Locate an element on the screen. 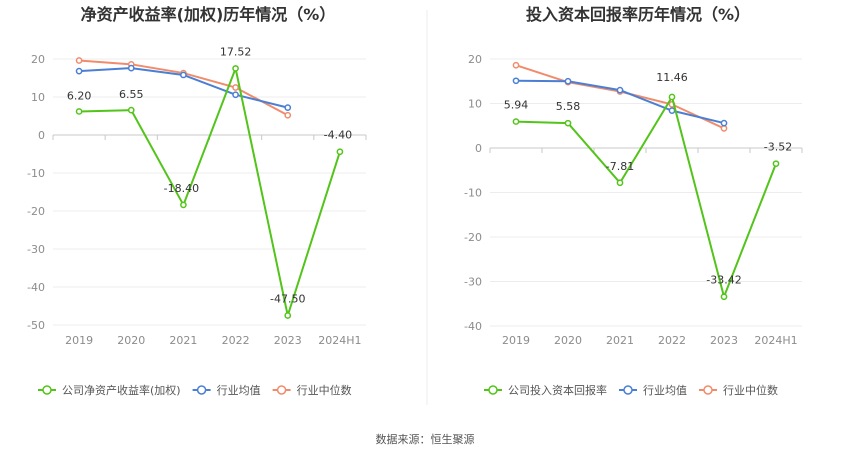  data-source-text: 数据来源：恒生聚源 is located at coordinates (425, 439).